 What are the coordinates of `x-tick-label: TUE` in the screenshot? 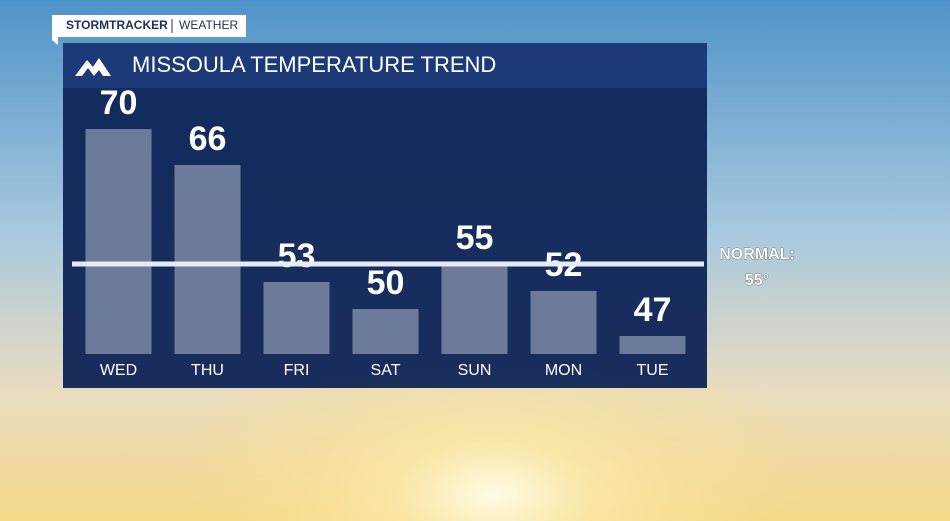 It's located at (653, 370).